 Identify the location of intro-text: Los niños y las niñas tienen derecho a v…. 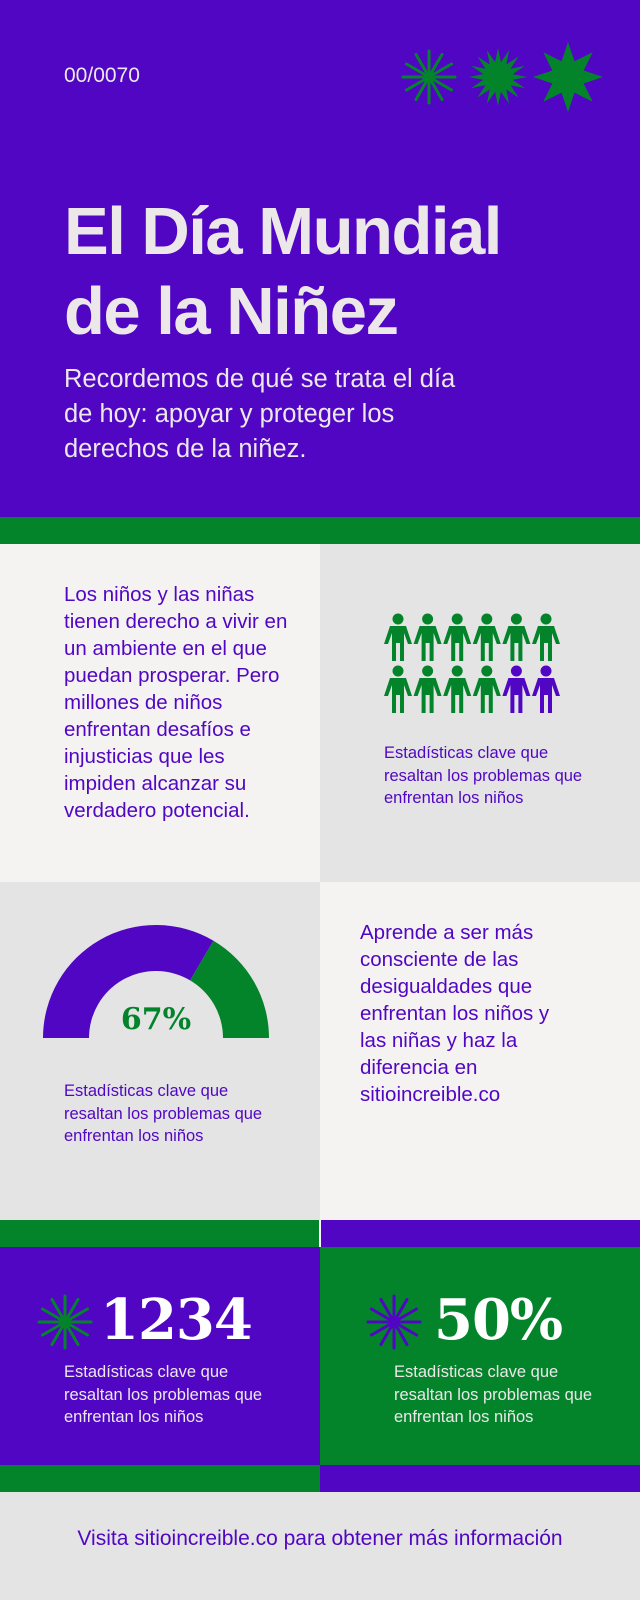
(176, 702).